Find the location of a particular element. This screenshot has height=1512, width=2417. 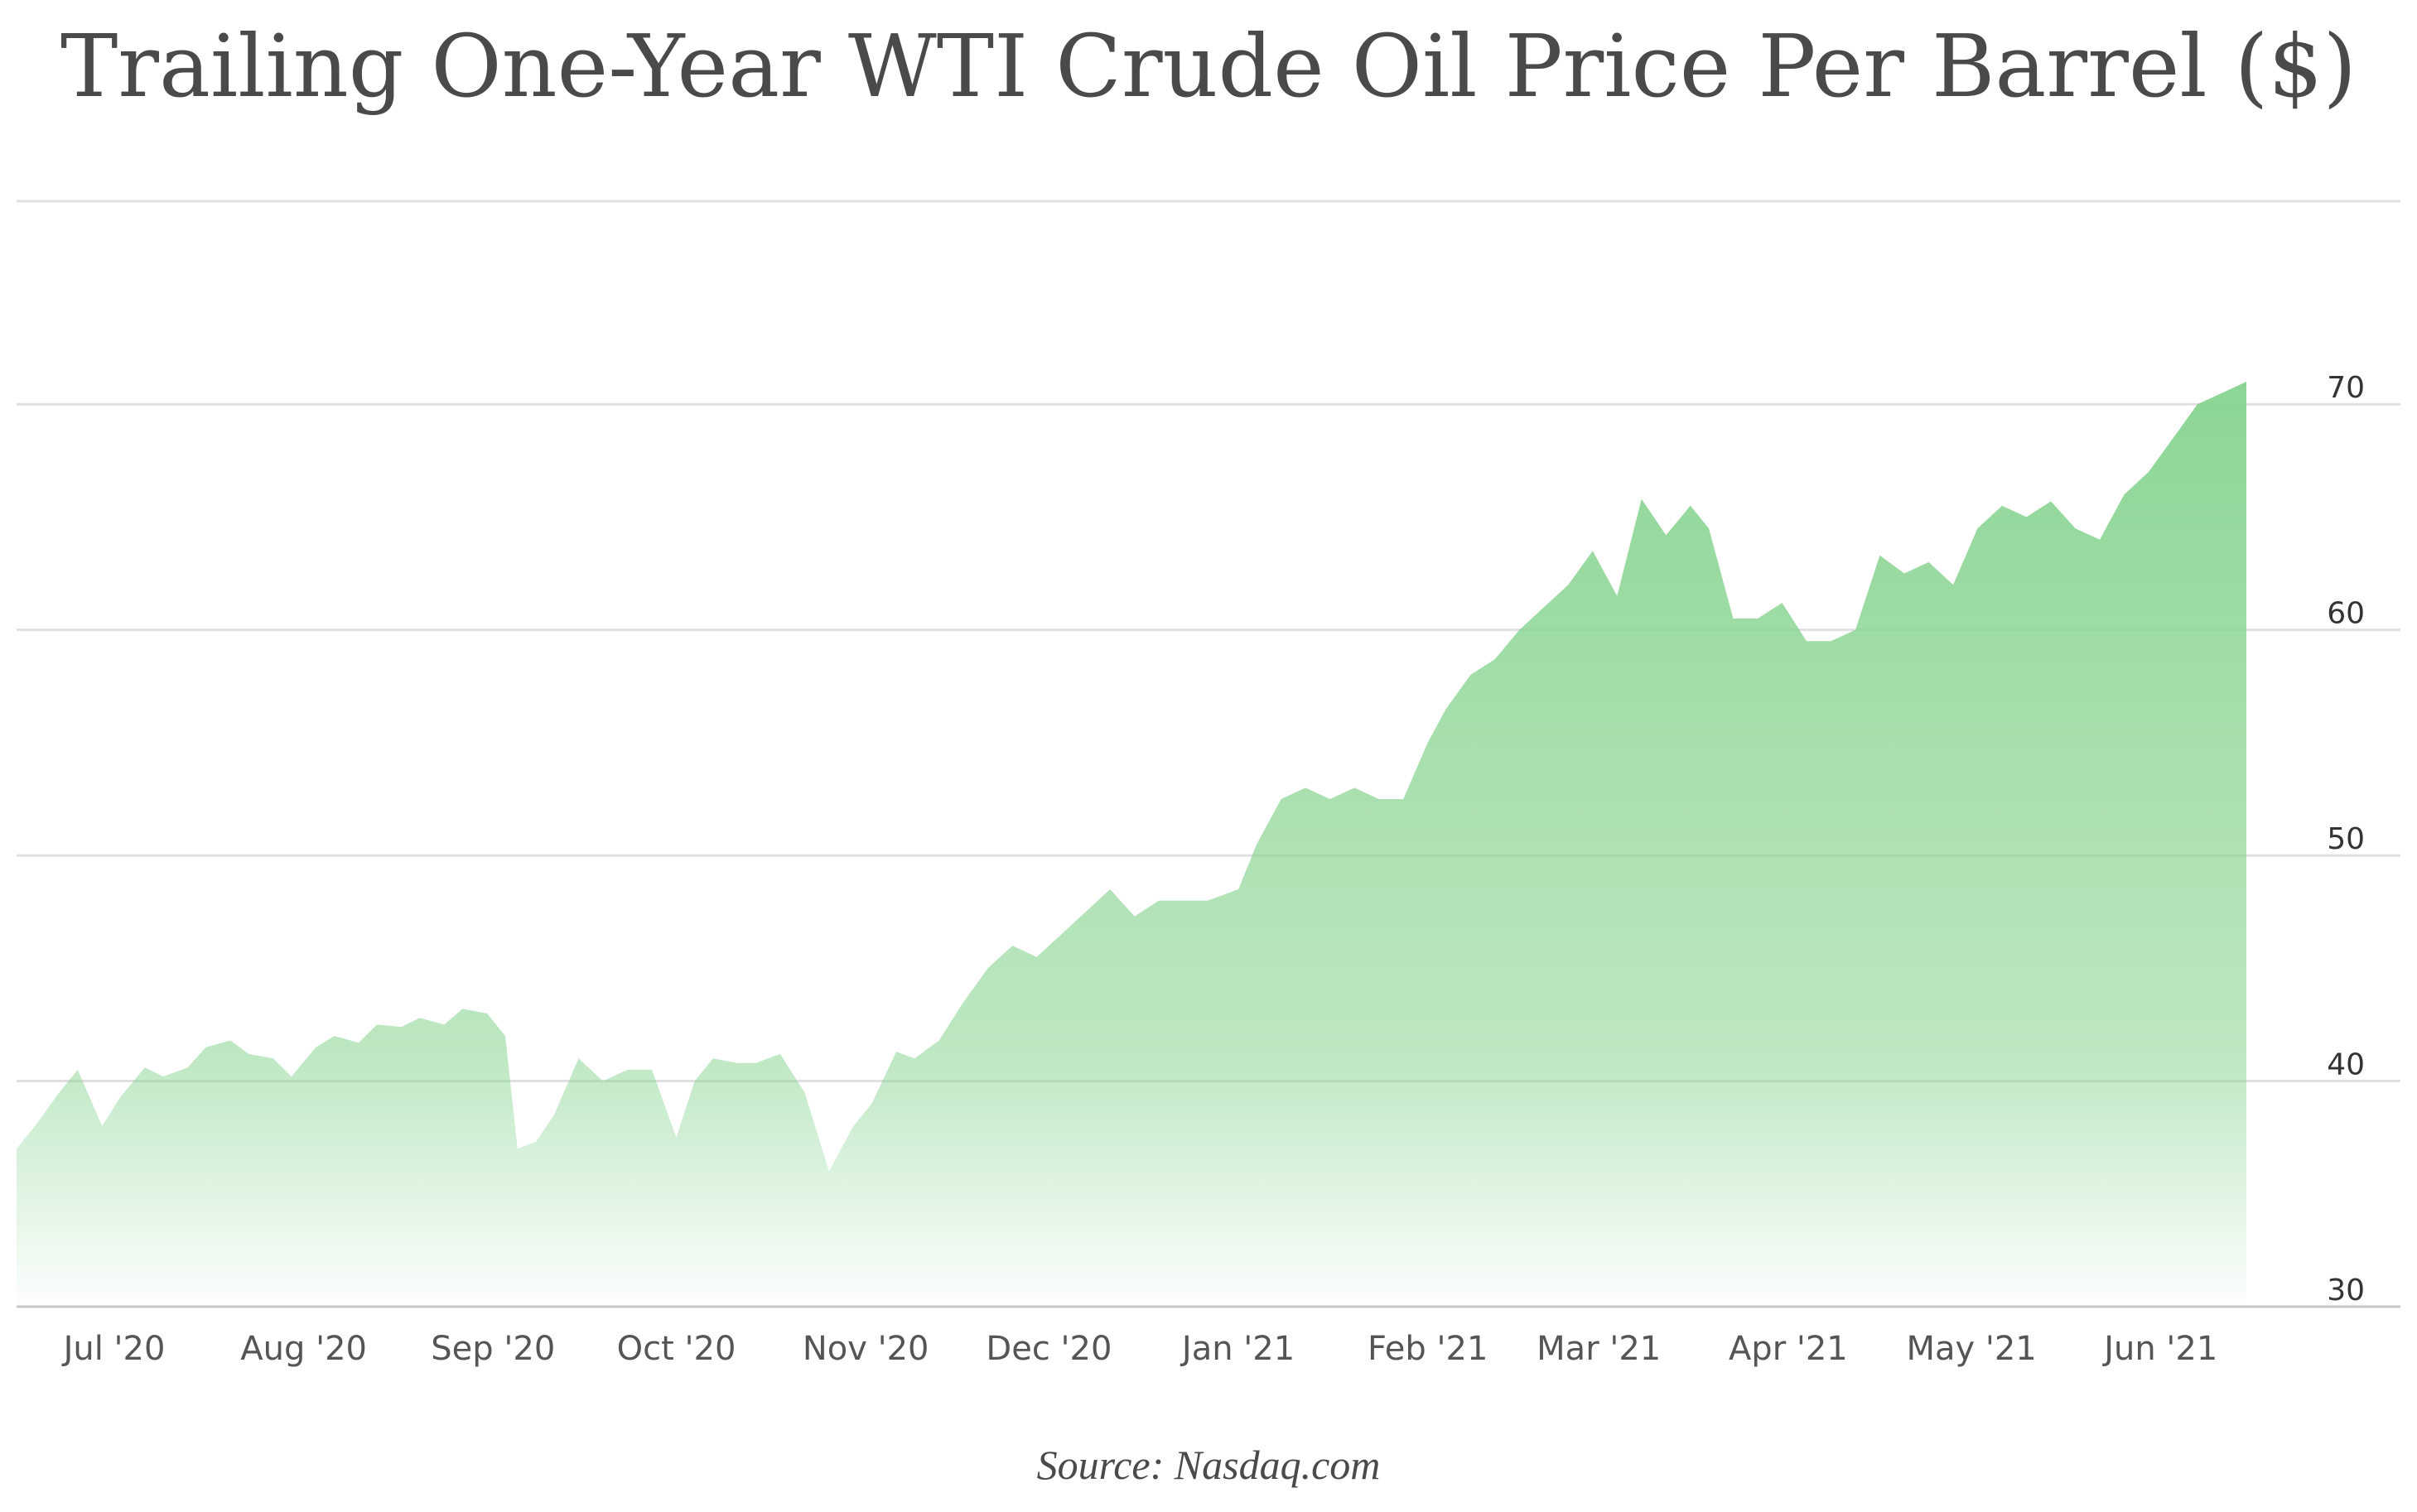

y-axis: 30 40 50 60 70 is located at coordinates (2346, 839).